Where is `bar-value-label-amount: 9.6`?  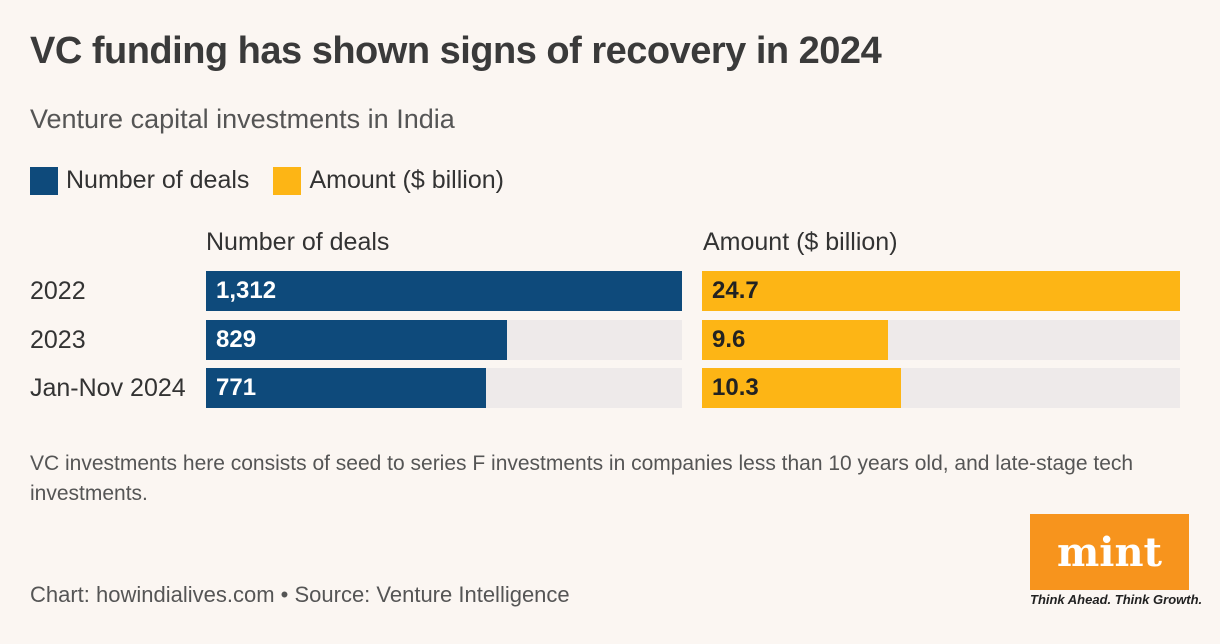 bar-value-label-amount: 9.6 is located at coordinates (729, 339).